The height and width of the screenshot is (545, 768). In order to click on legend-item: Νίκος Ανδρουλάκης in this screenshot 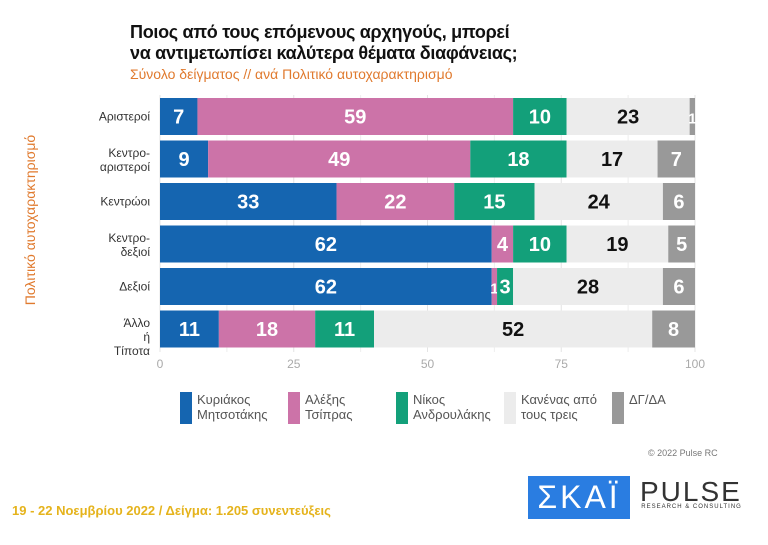, I will do `click(447, 408)`.